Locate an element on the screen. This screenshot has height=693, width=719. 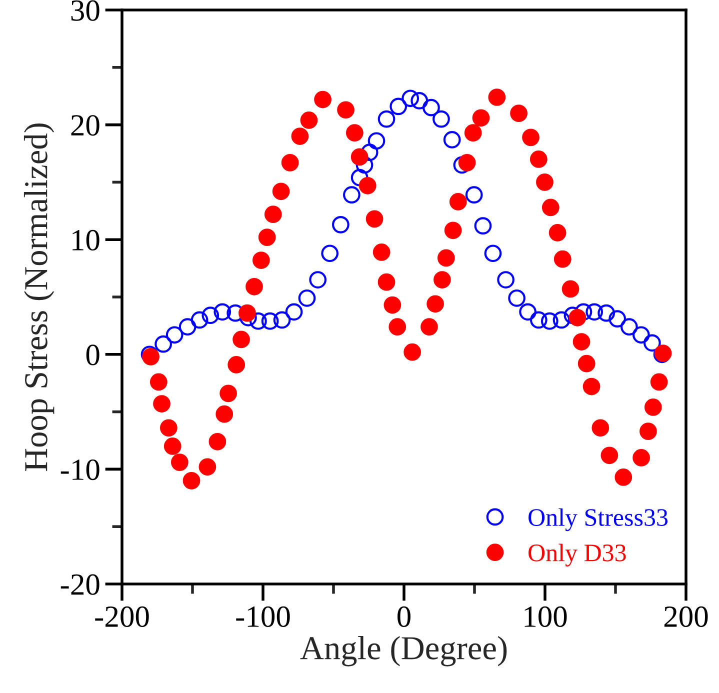
x-tick-label: 100 is located at coordinates (545, 617).